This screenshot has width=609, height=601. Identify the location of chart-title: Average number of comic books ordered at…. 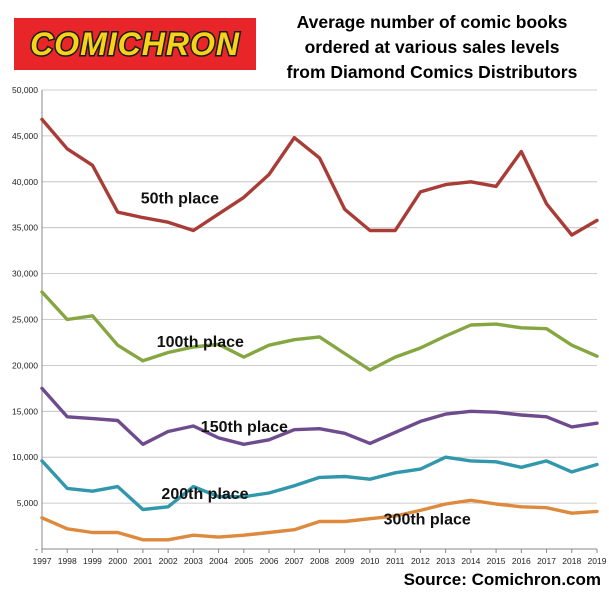
(432, 47).